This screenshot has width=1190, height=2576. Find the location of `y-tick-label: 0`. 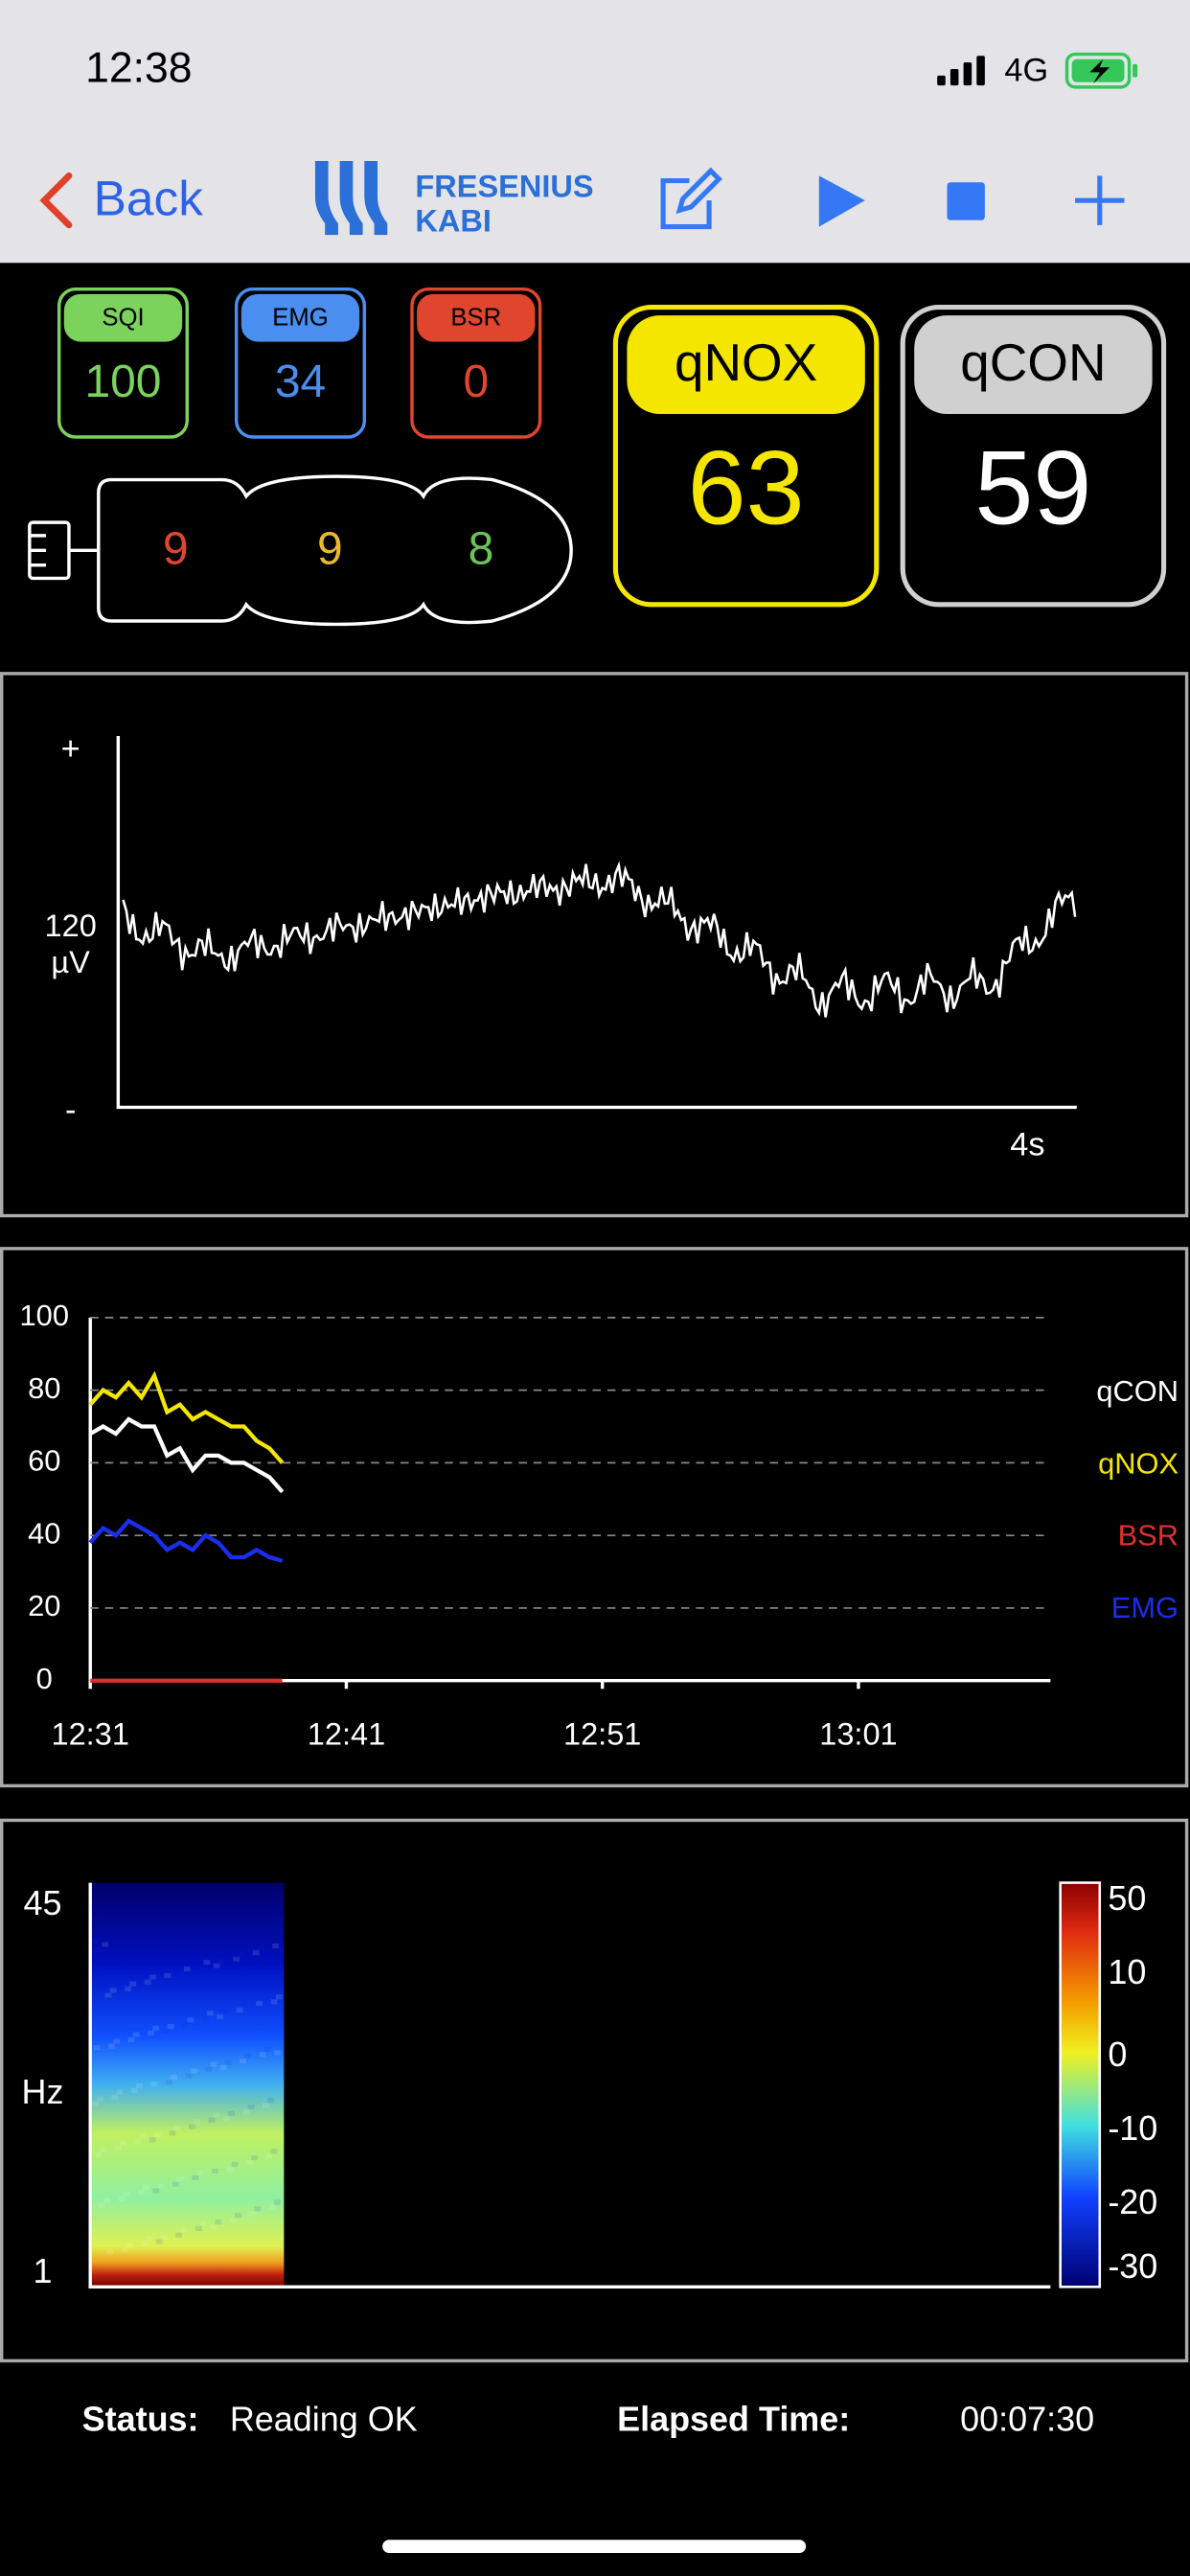

y-tick-label: 0 is located at coordinates (45, 1678).